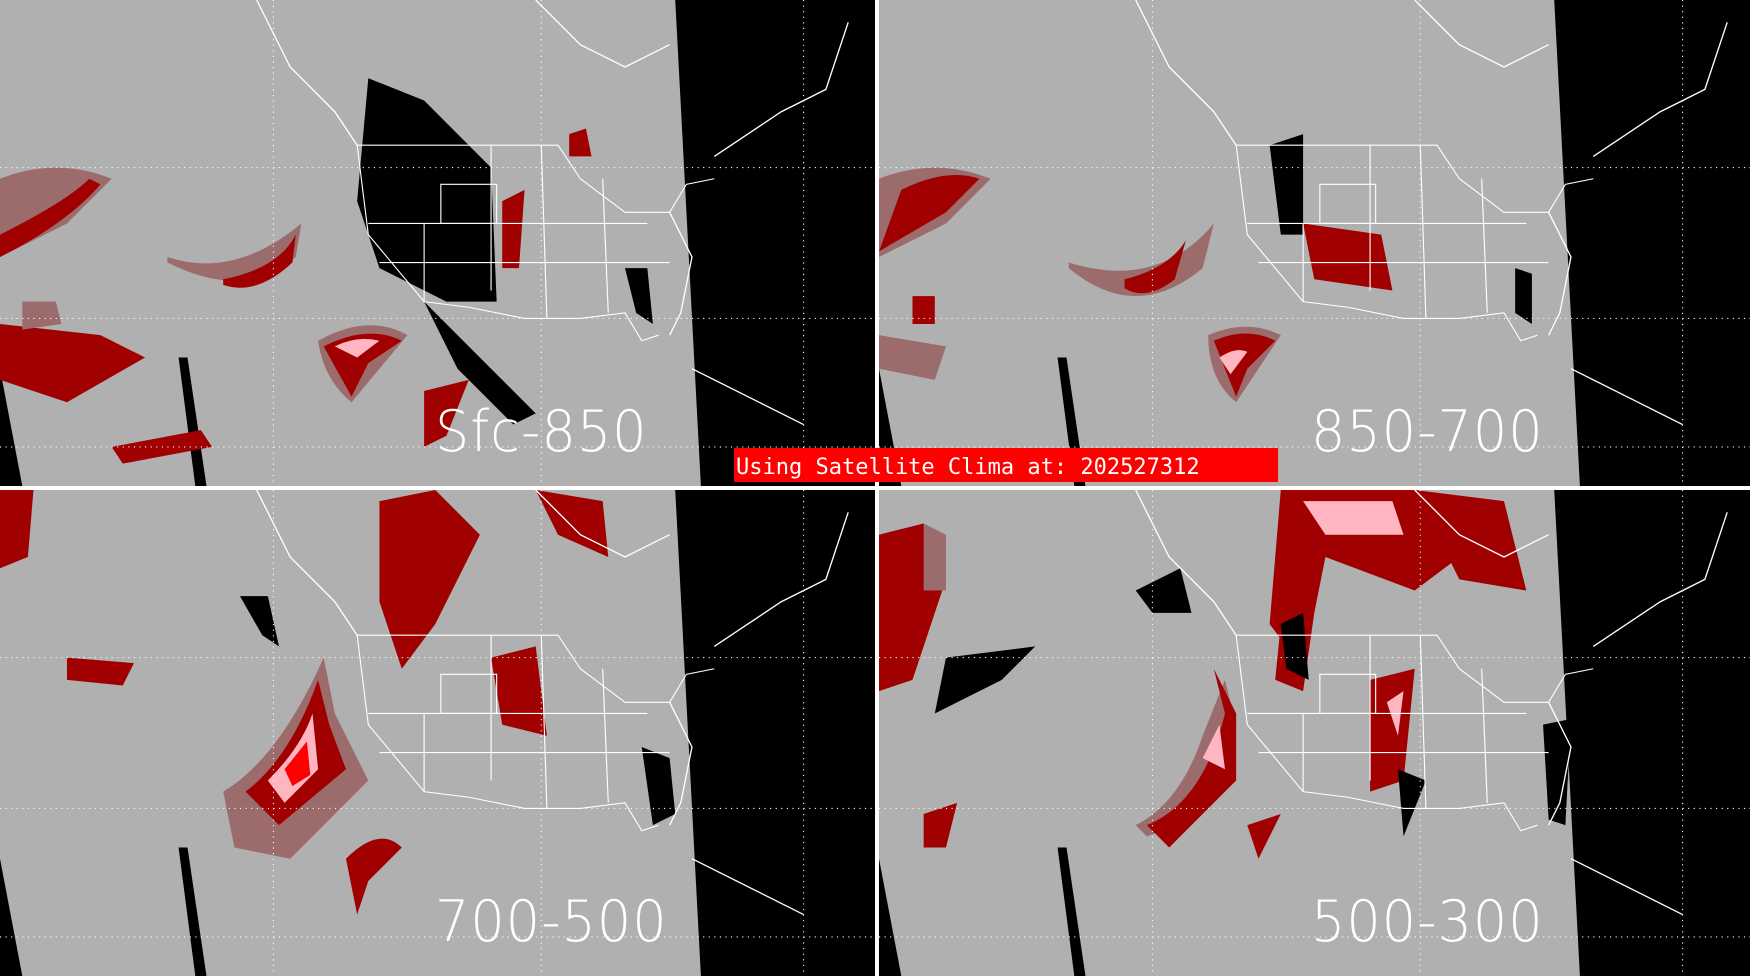 The height and width of the screenshot is (976, 1750). Describe the element at coordinates (551, 921) in the screenshot. I see `panel-label: 700-500` at that location.